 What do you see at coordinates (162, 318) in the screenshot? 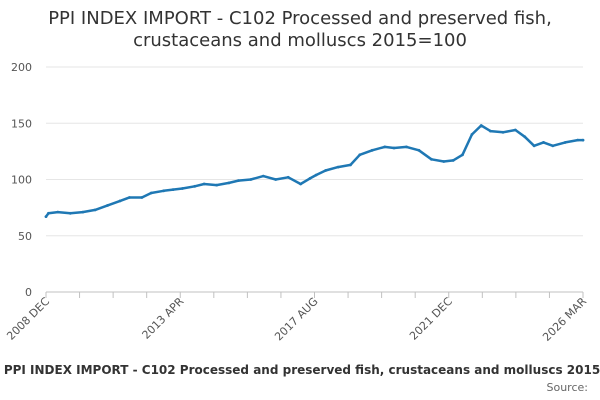
I see `x-tick-label: 2013 APR` at bounding box center [162, 318].